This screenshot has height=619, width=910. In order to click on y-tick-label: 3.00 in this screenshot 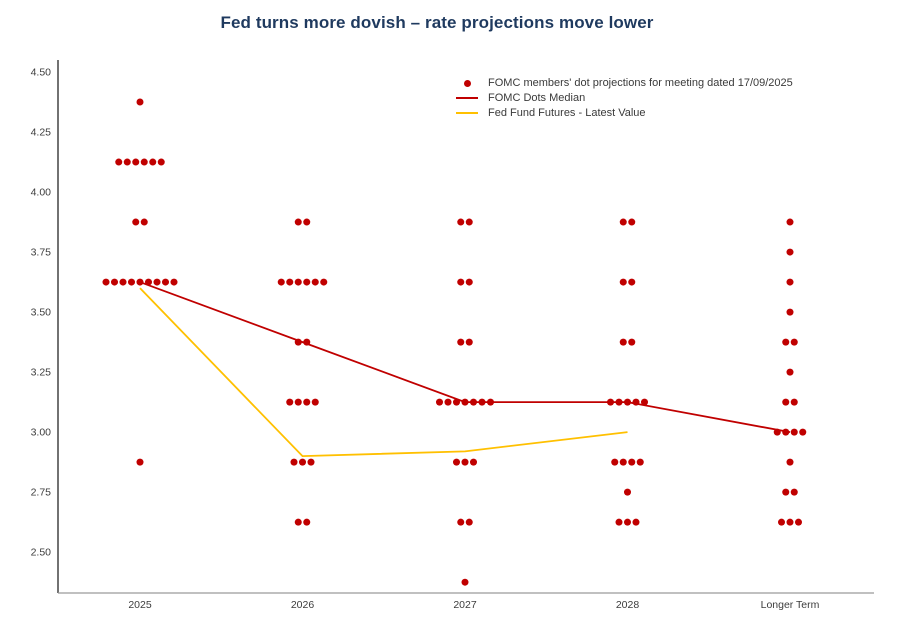, I will do `click(41, 433)`.